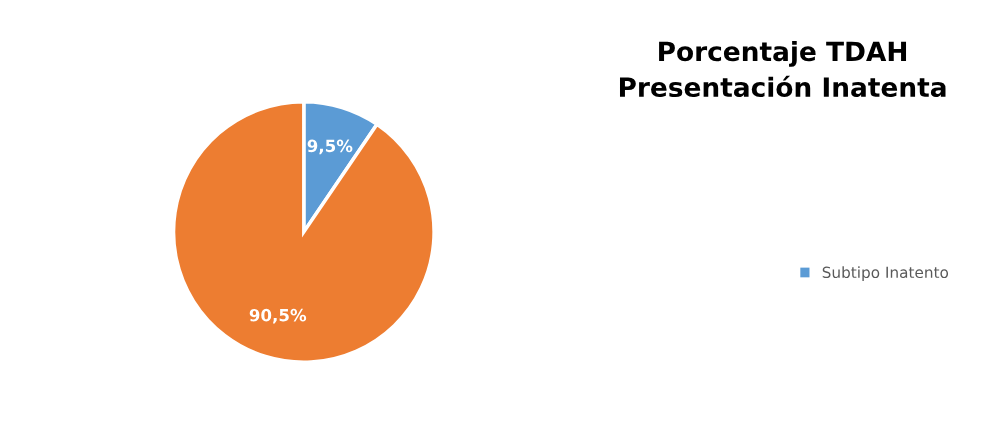 The image size is (1002, 421). I want to click on legend-label: Subtipo Inatento, so click(885, 274).